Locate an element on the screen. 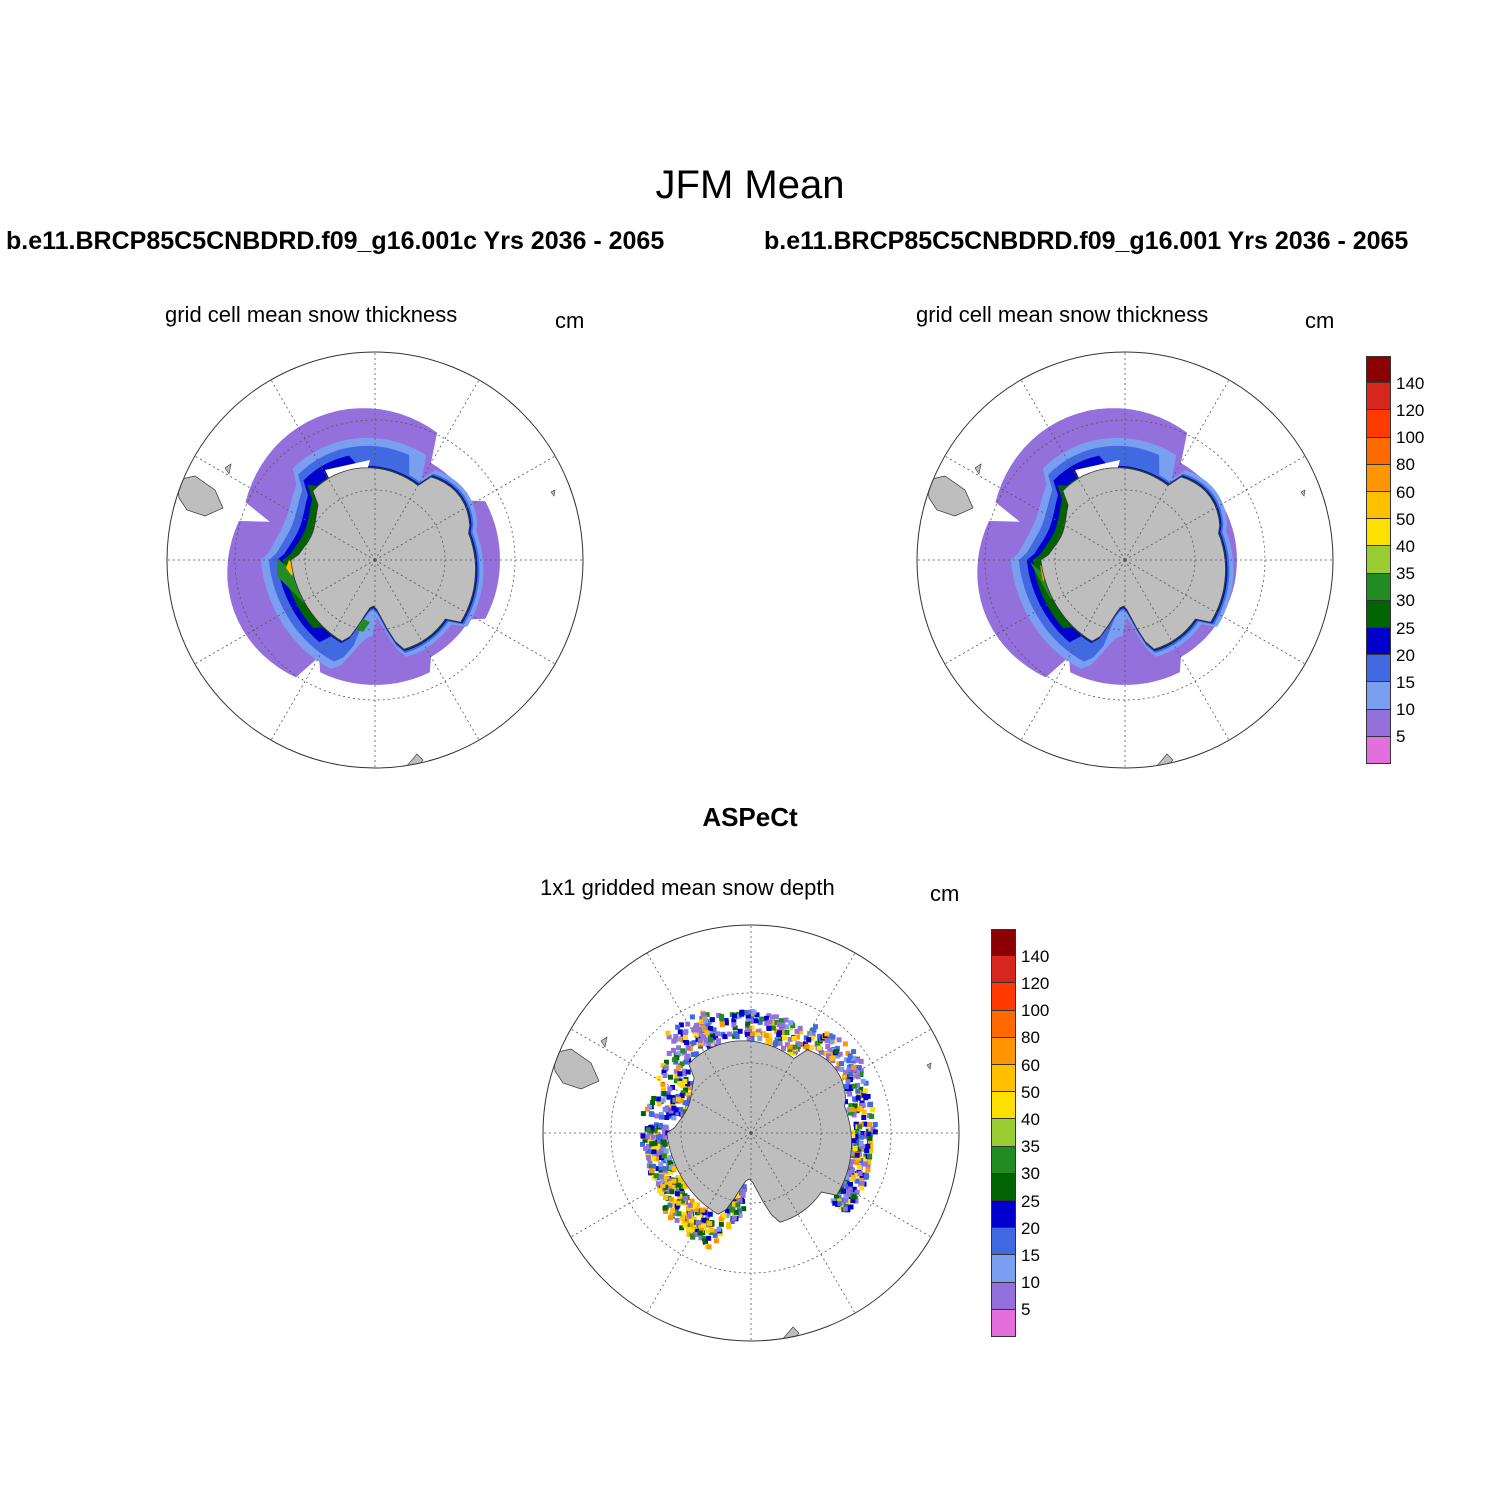  colorbar-tick-label: 80 is located at coordinates (1030, 1038).